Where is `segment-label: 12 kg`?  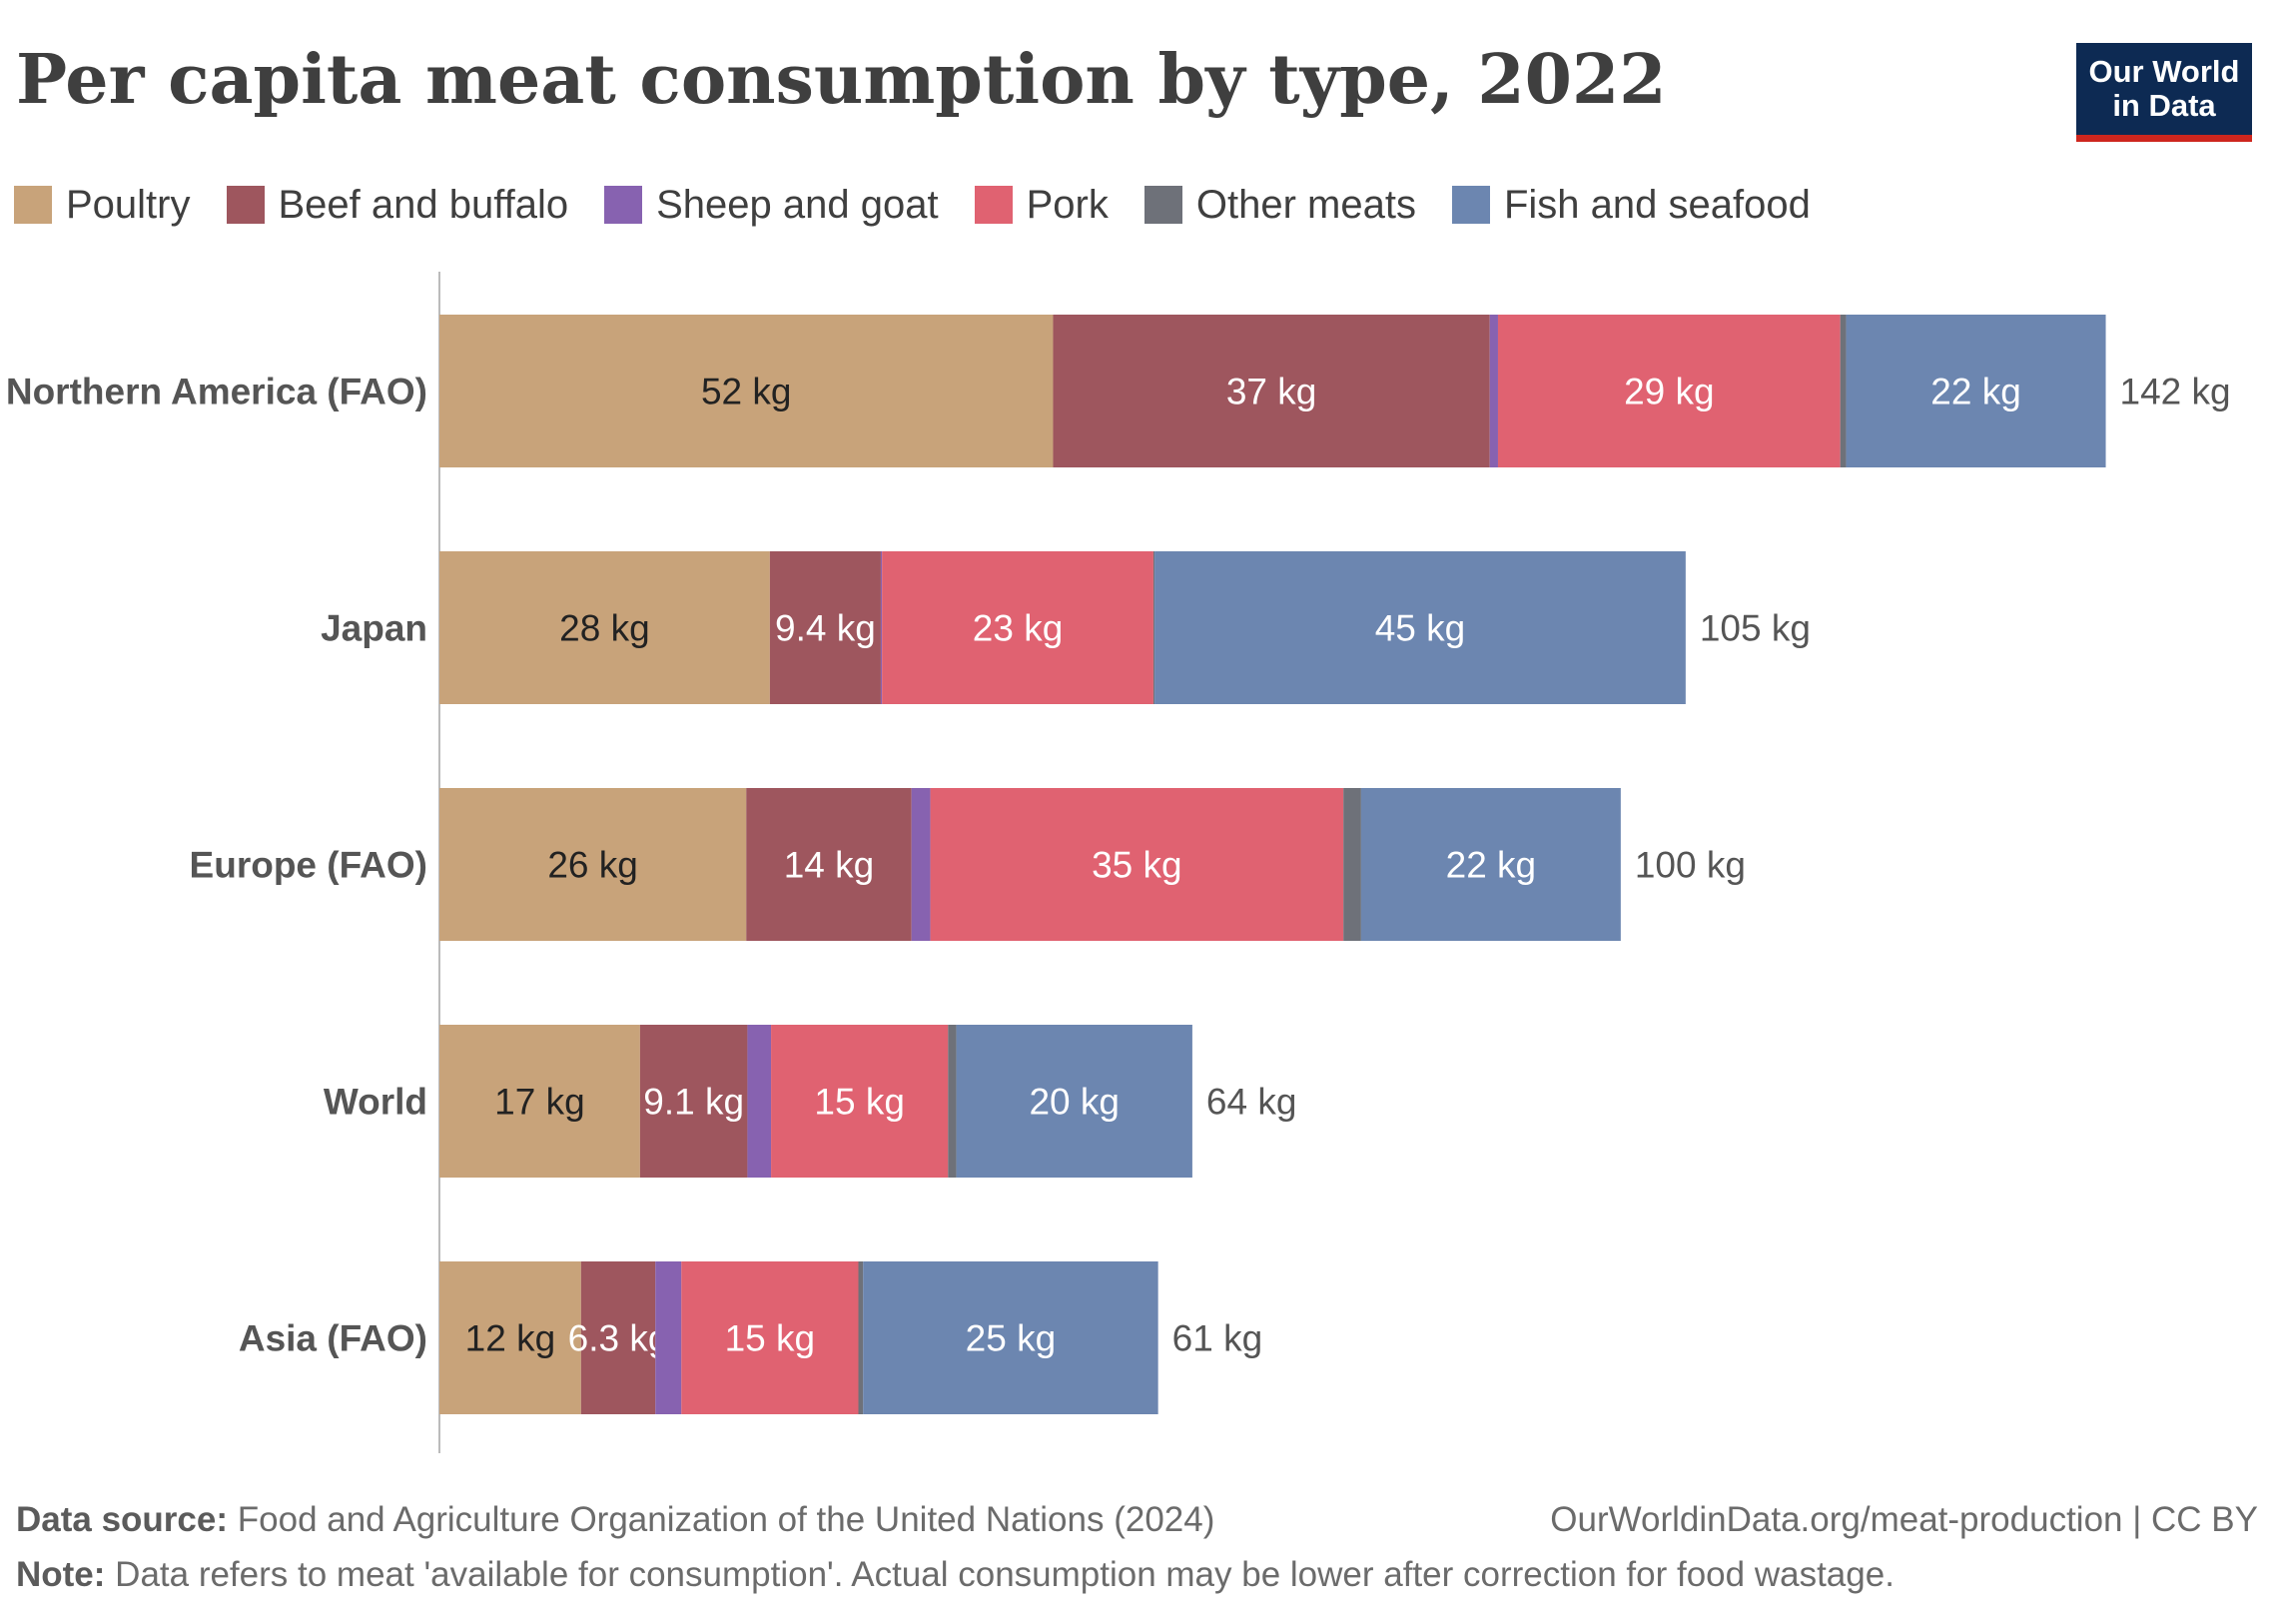 segment-label: 12 kg is located at coordinates (510, 1338).